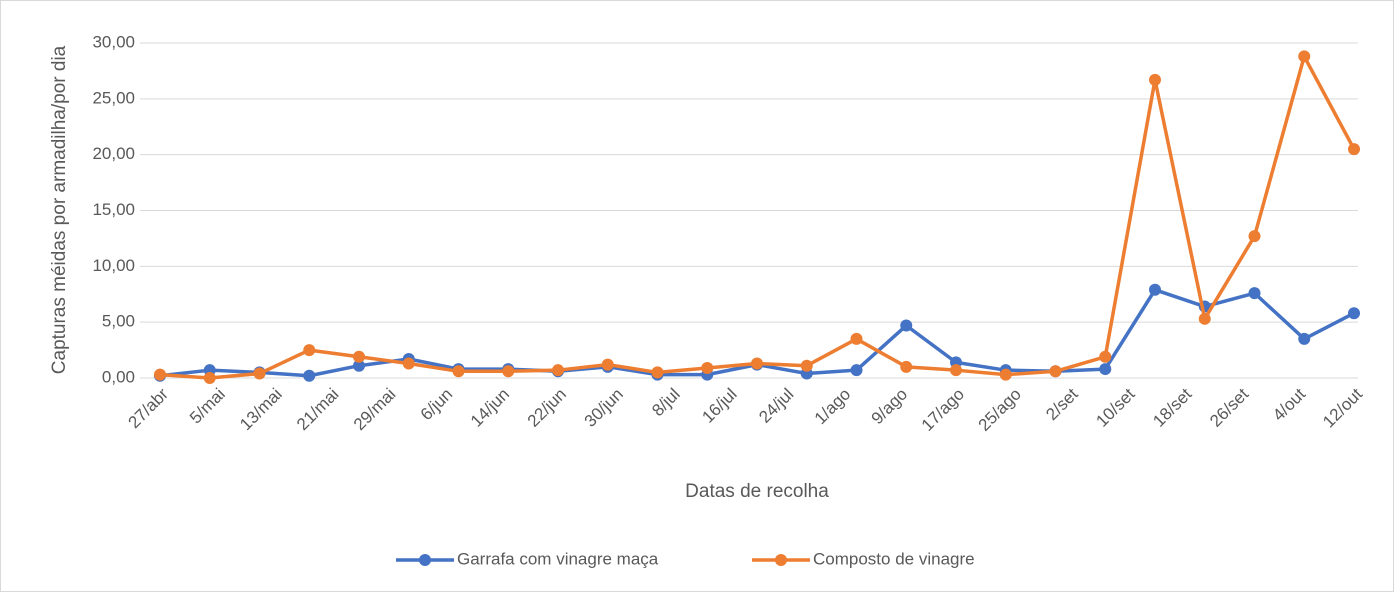 The image size is (1394, 592). What do you see at coordinates (59, 209) in the screenshot?
I see `y-axis-title: Capturas méidas por armadilha/por dia` at bounding box center [59, 209].